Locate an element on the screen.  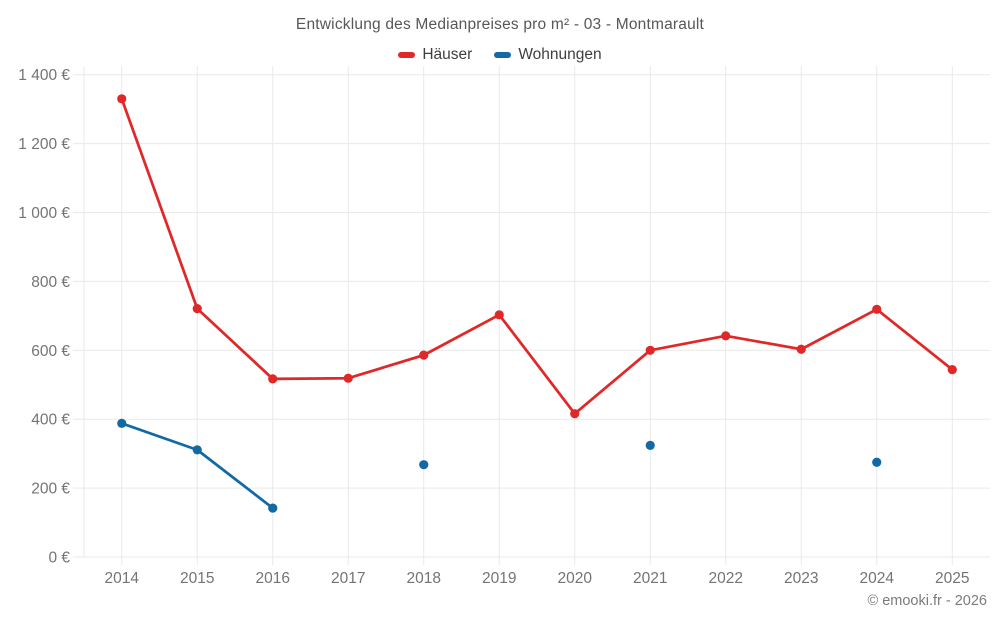
y-tick-label: 800 € is located at coordinates (50, 282).